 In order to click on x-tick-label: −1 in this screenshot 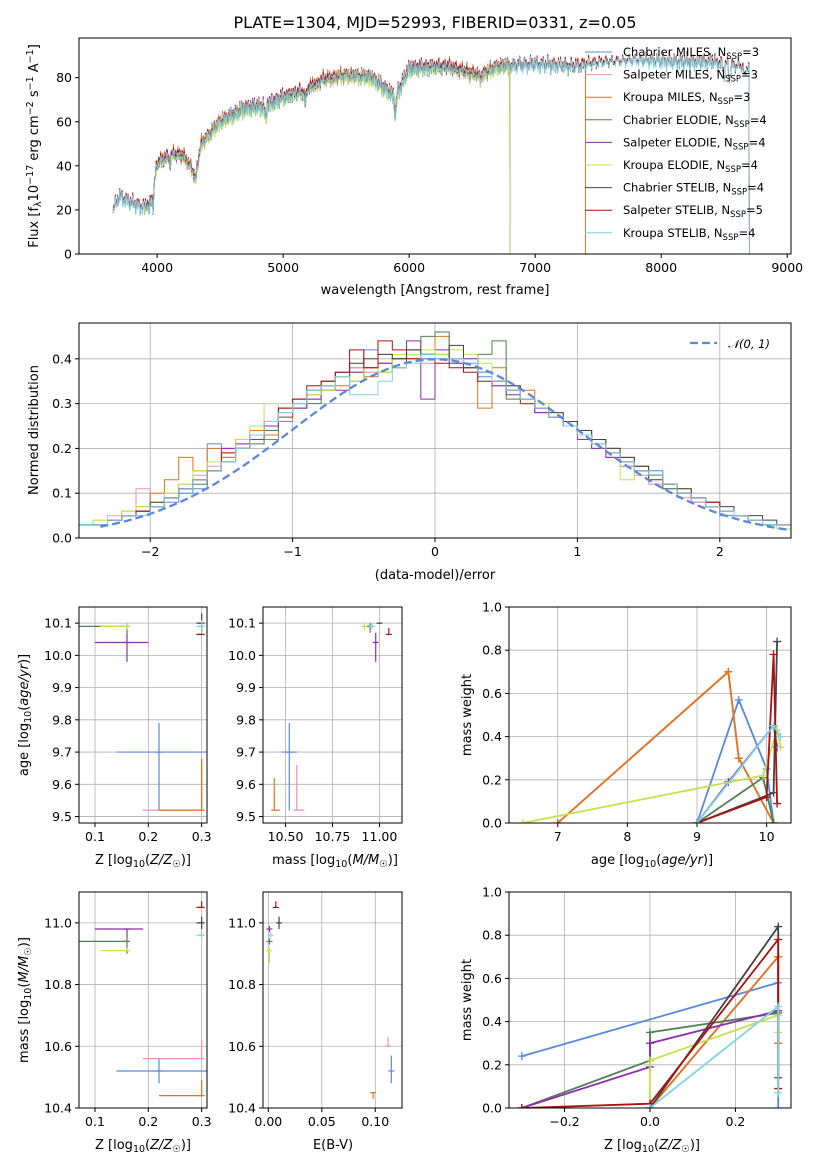, I will do `click(292, 551)`.